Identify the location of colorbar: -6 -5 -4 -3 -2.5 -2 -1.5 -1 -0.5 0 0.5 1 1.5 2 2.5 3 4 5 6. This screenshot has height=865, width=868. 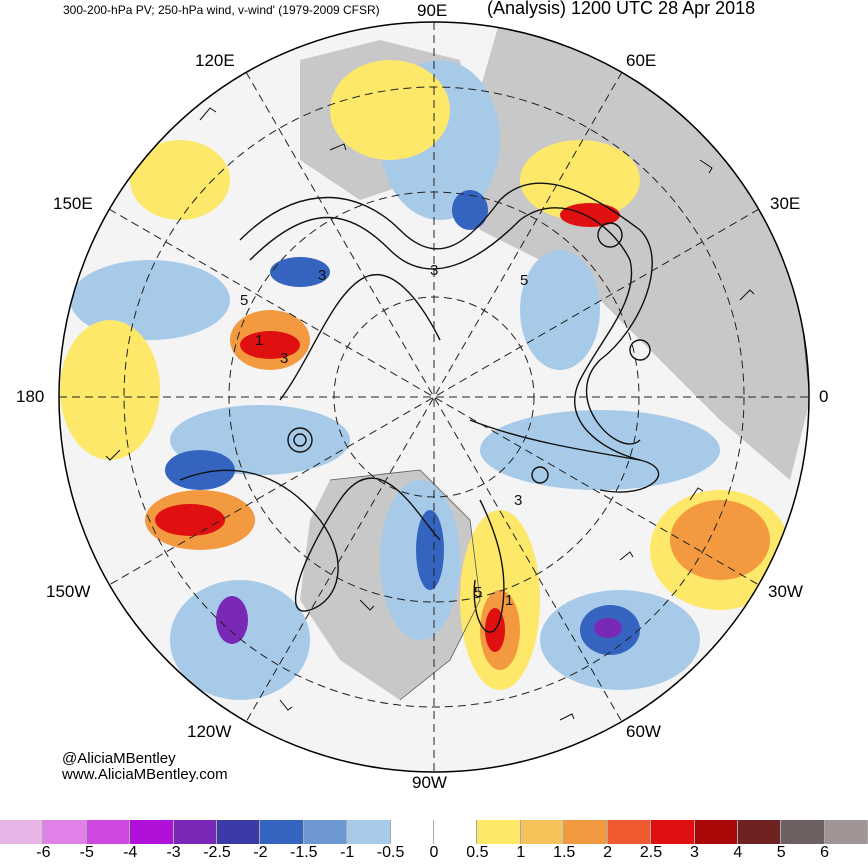
(434, 842).